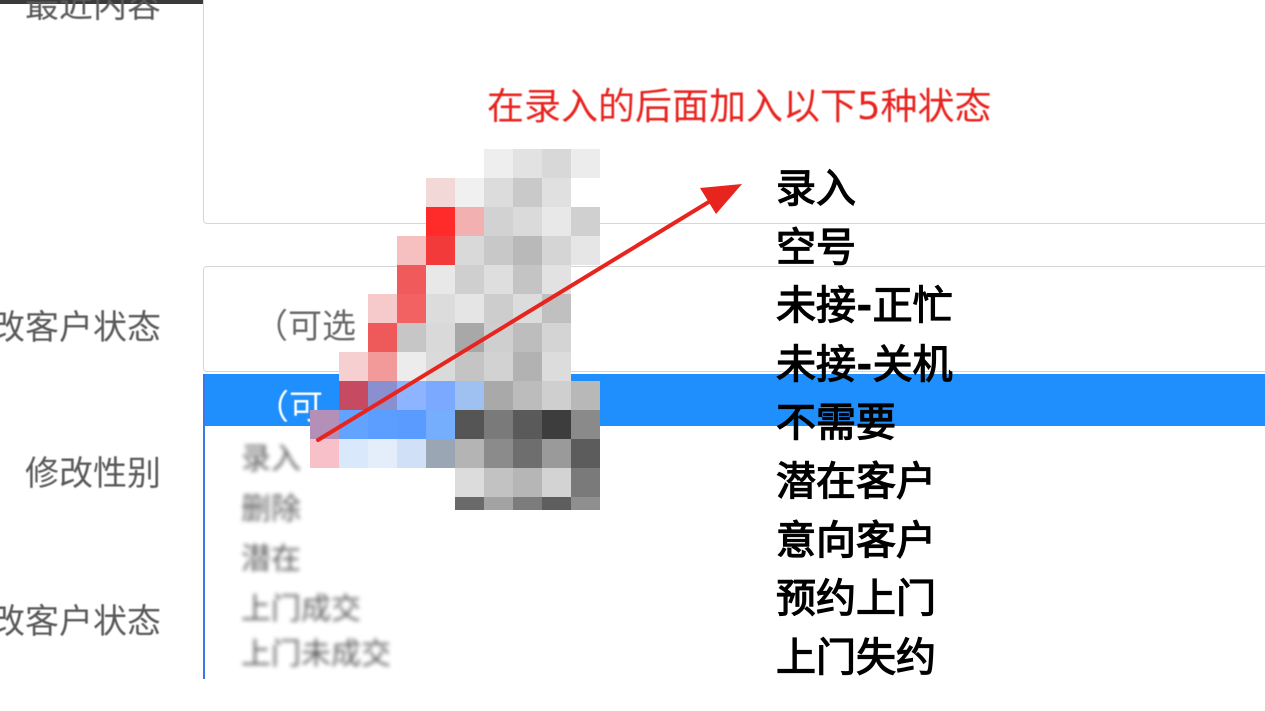  What do you see at coordinates (305, 327) in the screenshot?
I see `select-value: （可选` at bounding box center [305, 327].